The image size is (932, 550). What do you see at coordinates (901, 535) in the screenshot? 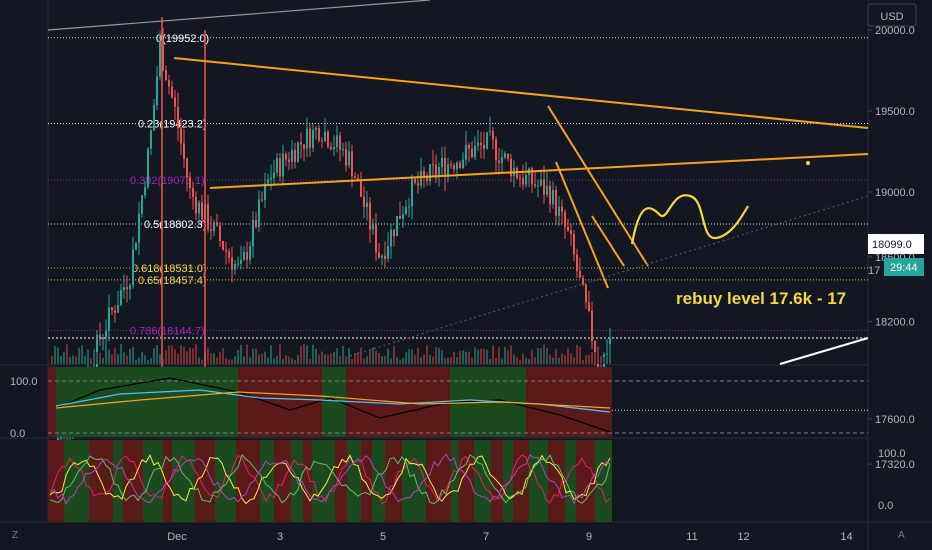
I see `auto-scale-label: A` at bounding box center [901, 535].